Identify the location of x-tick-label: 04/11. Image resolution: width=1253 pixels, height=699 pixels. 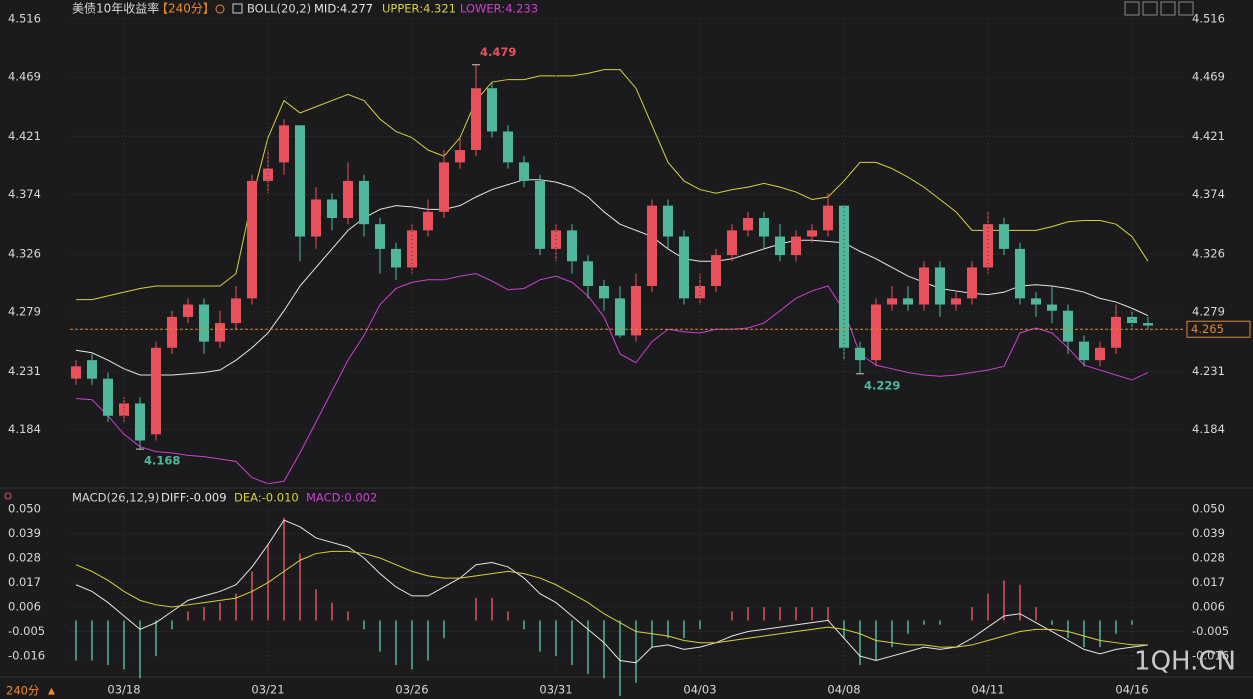
(987, 690).